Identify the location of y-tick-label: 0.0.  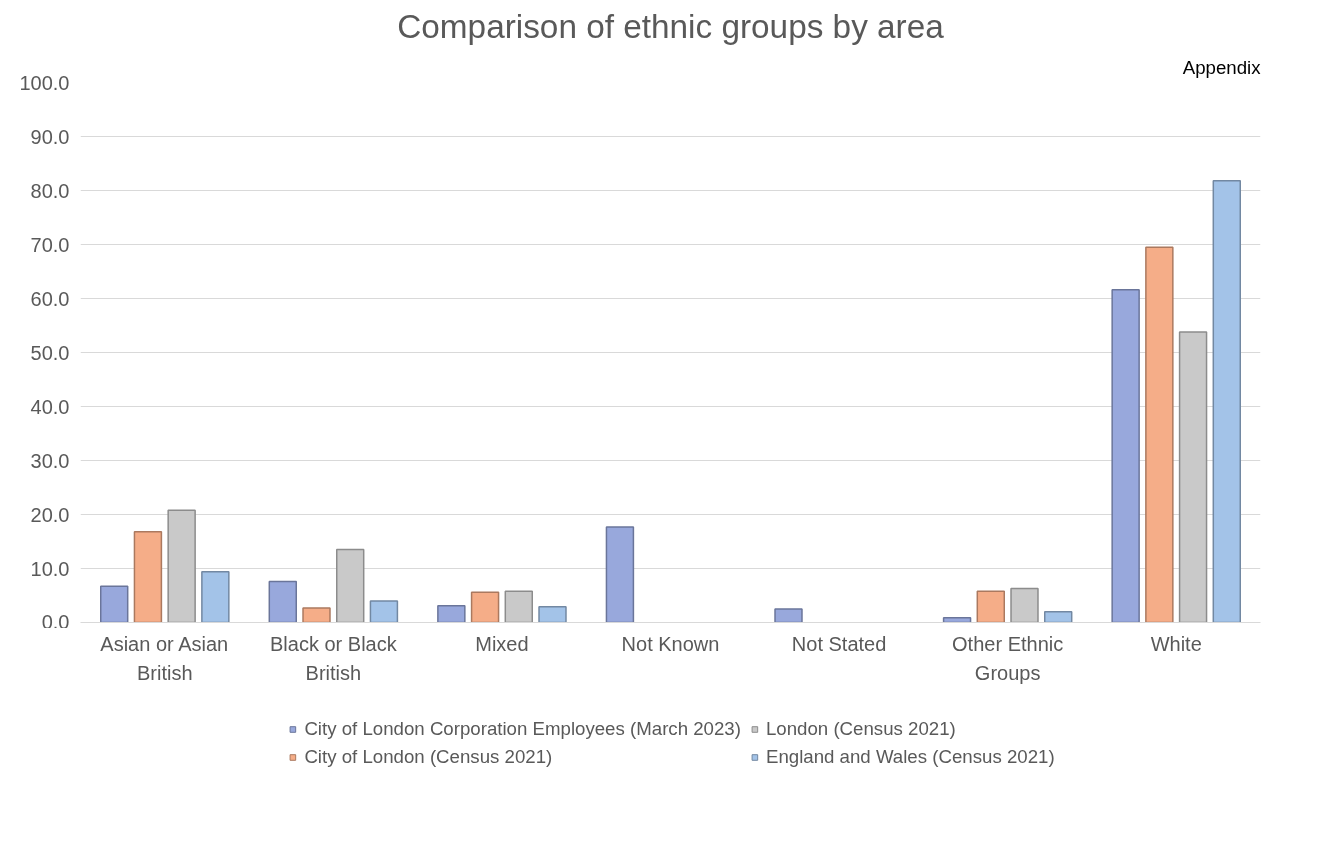
(55, 621).